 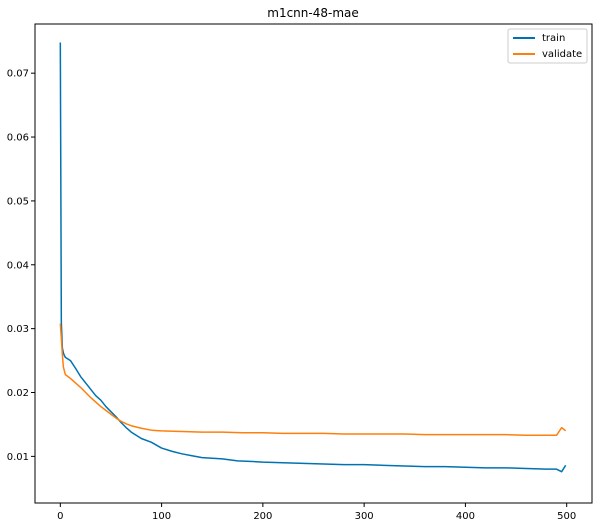 What do you see at coordinates (562, 54) in the screenshot?
I see `legend-label-validate: validate` at bounding box center [562, 54].